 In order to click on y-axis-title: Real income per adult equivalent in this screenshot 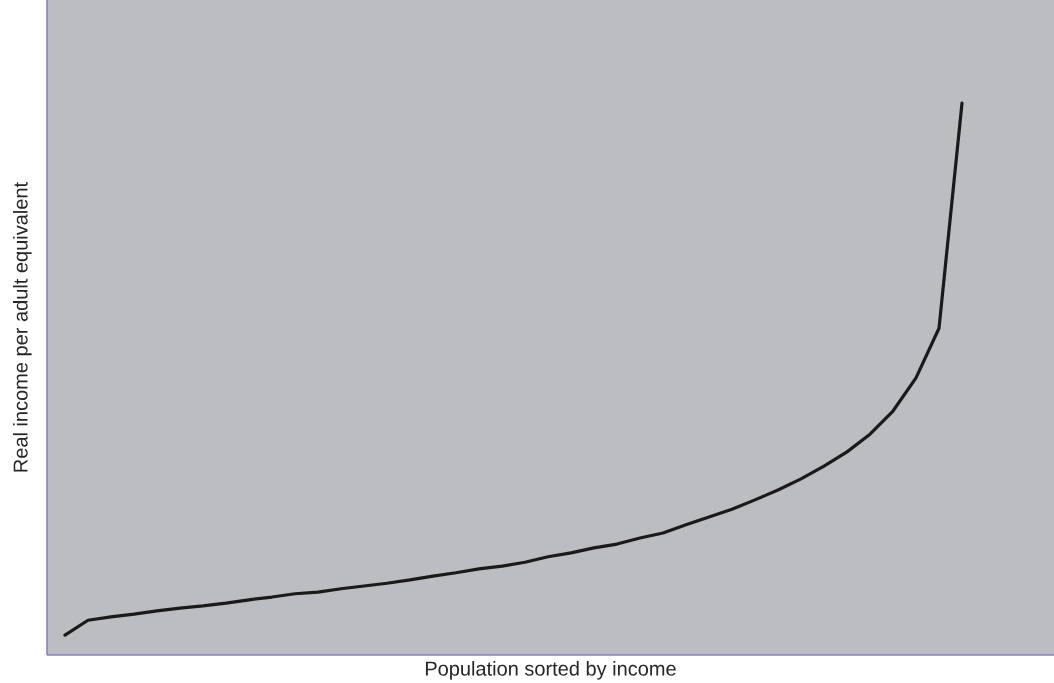, I will do `click(22, 327)`.